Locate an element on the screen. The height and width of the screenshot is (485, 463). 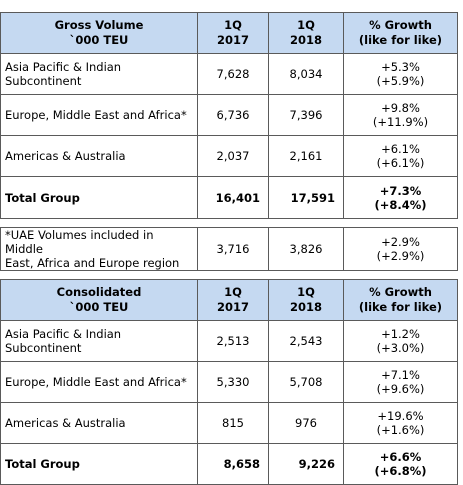
value-2018: 5,708 is located at coordinates (306, 382).